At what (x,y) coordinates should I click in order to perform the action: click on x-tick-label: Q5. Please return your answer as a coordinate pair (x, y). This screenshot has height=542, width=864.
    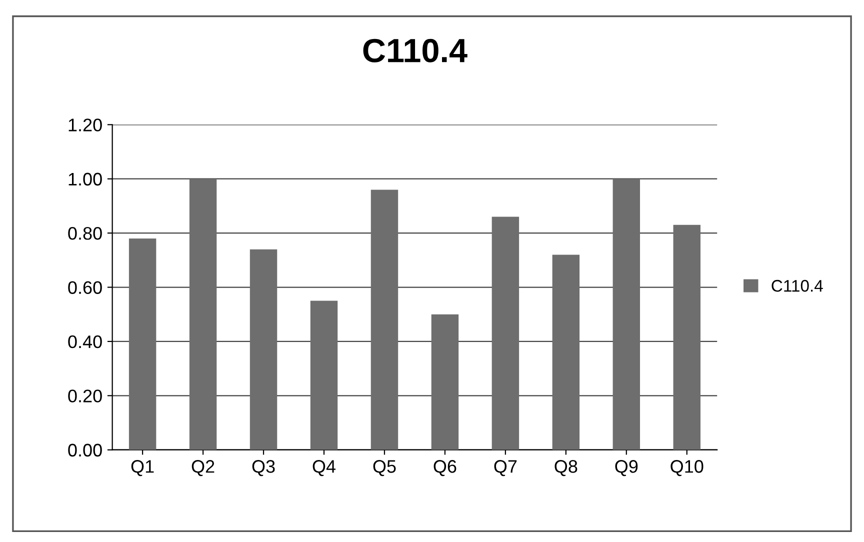
    Looking at the image, I should click on (384, 468).